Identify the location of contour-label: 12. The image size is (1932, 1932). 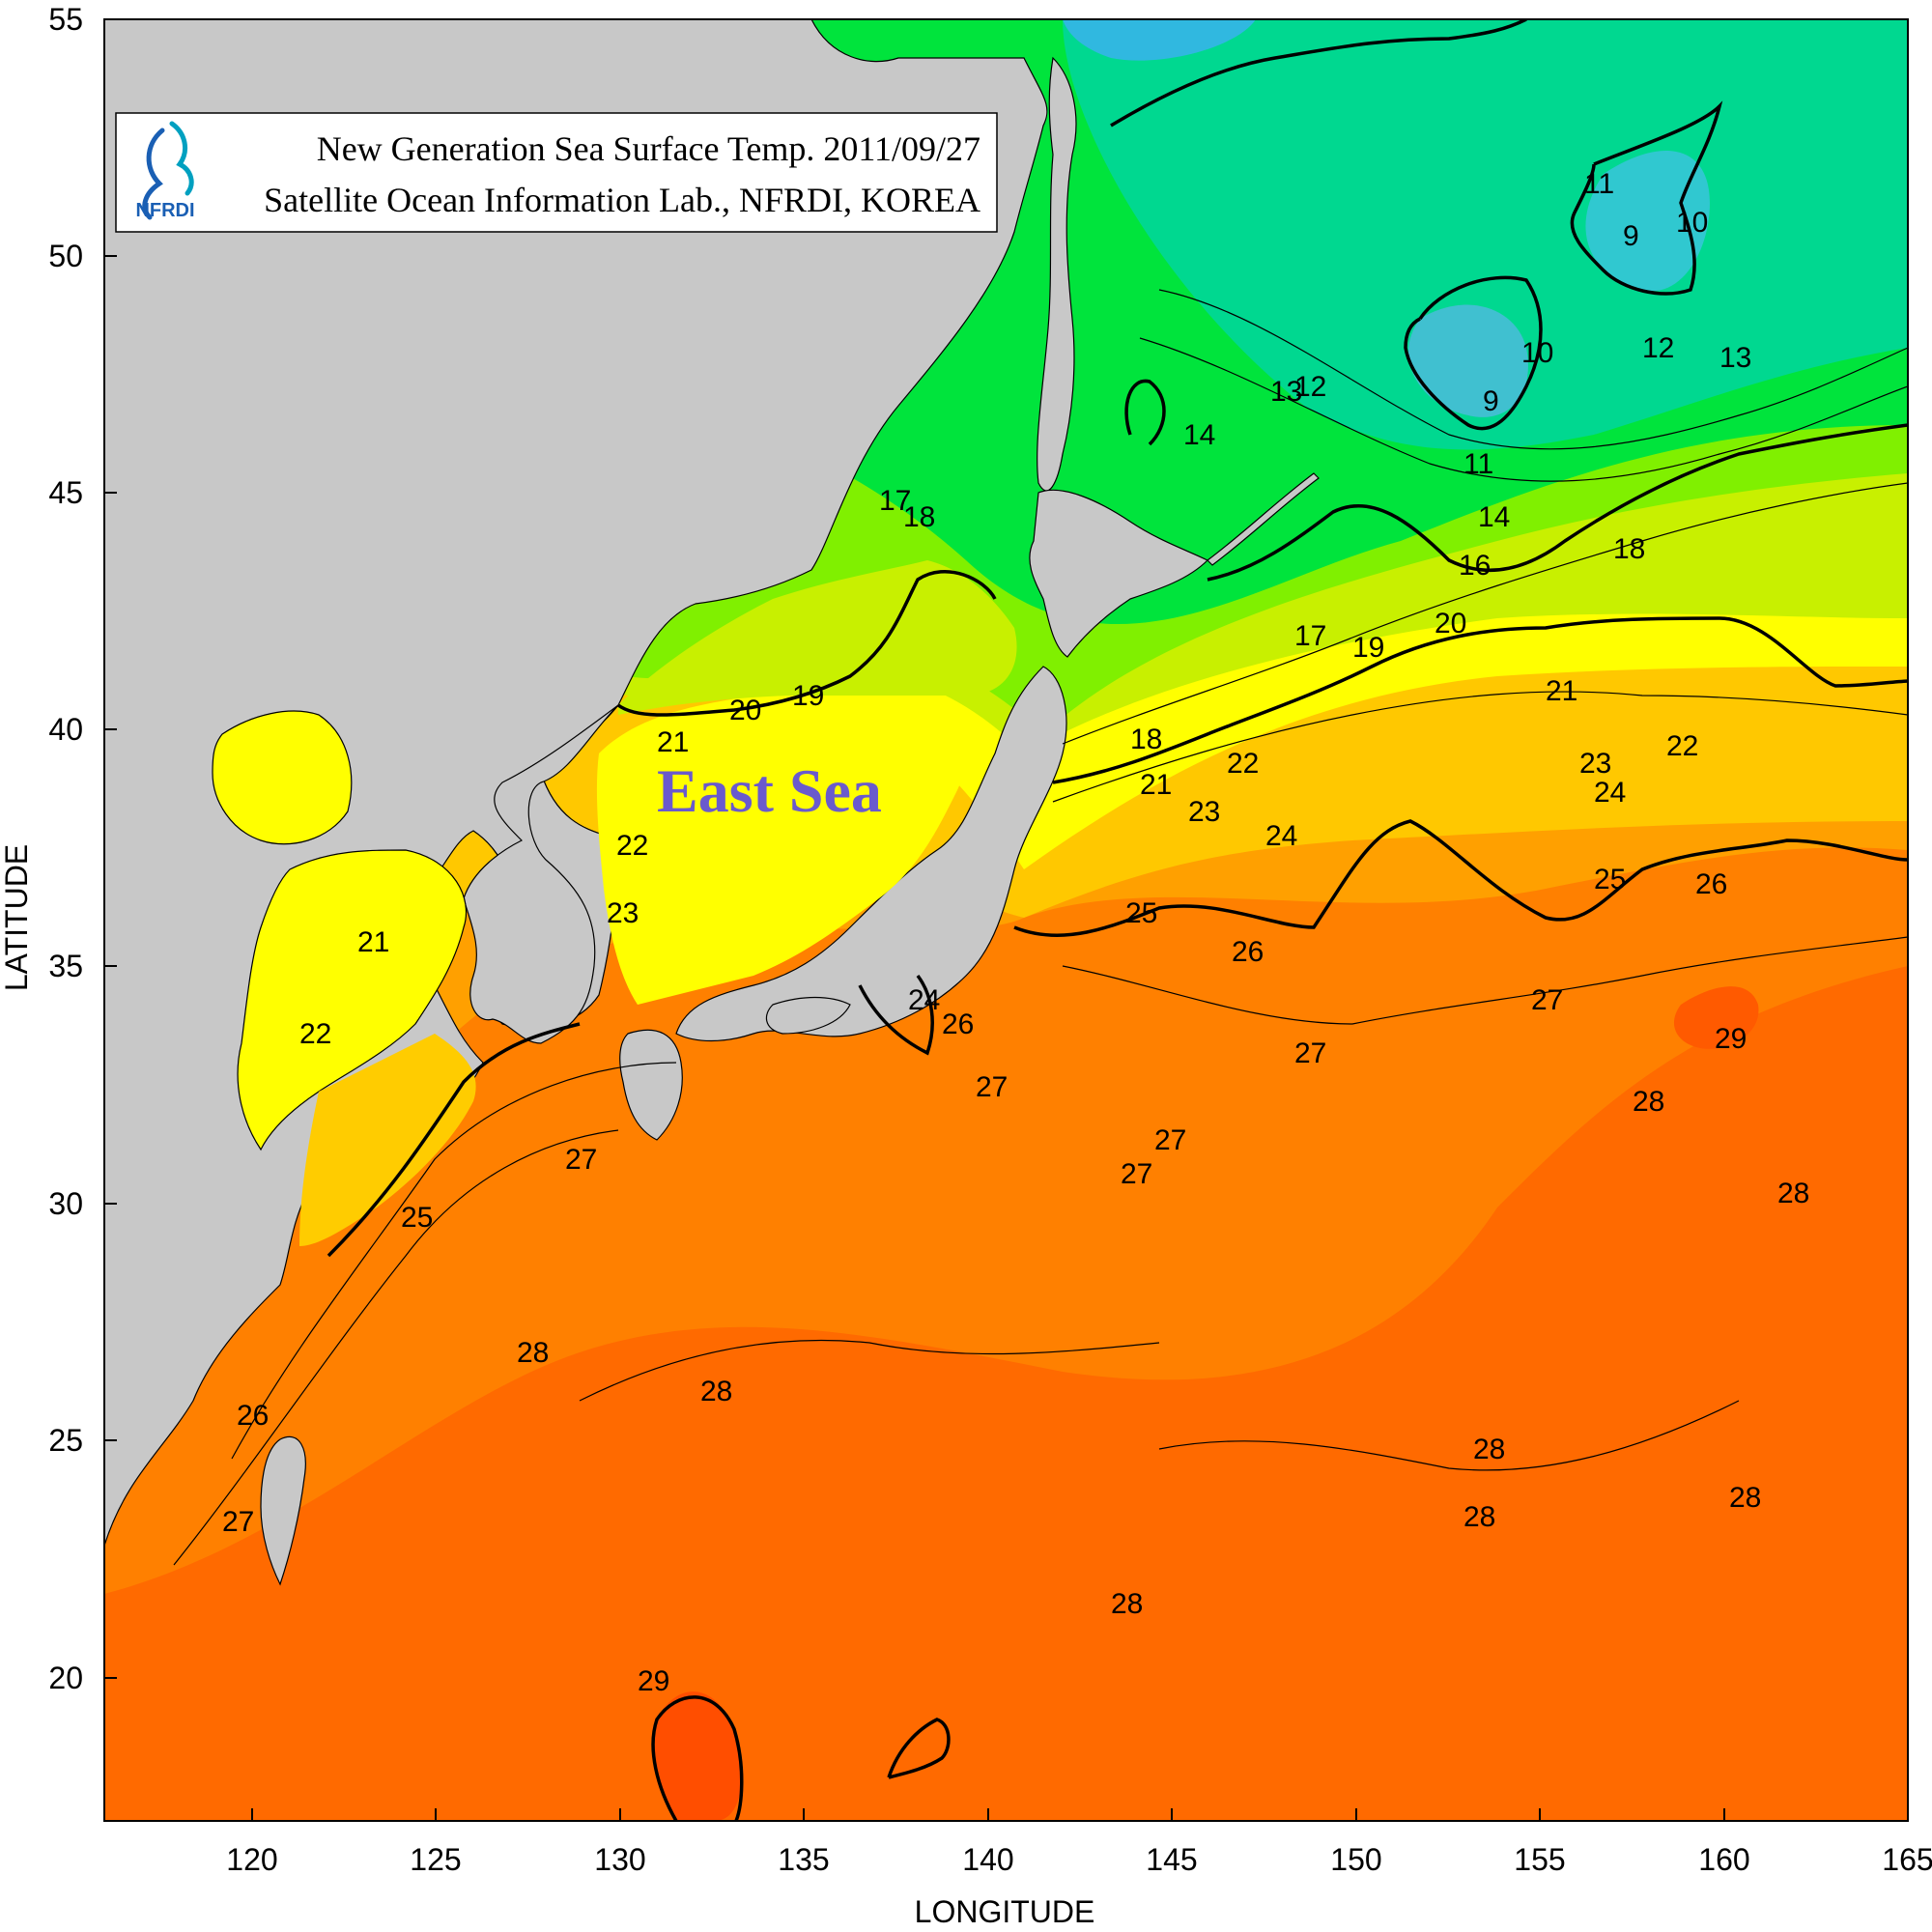
(1658, 348).